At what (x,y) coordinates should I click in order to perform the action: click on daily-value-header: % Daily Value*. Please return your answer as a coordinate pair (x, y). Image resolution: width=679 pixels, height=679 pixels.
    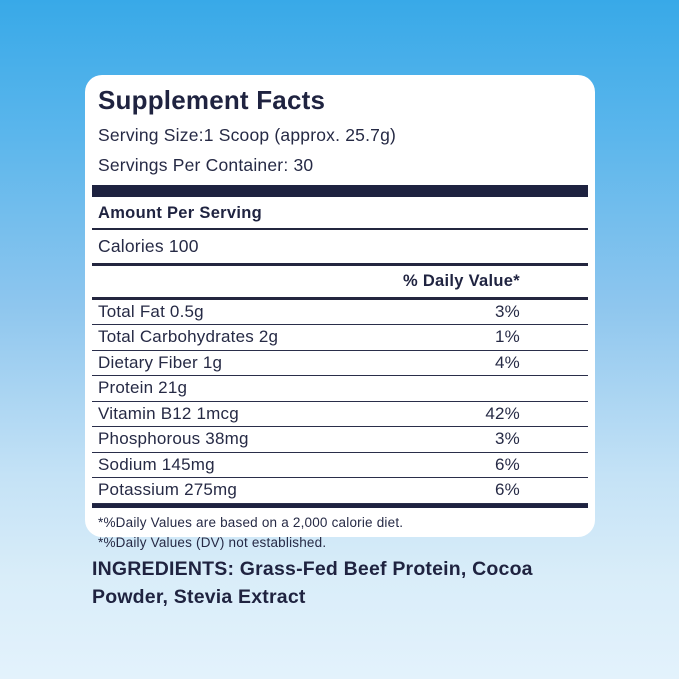
    Looking at the image, I should click on (340, 283).